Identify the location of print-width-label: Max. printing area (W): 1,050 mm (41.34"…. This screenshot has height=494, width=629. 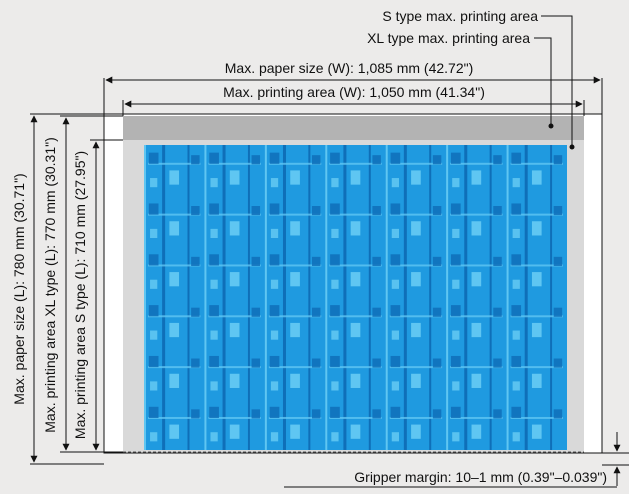
(354, 92).